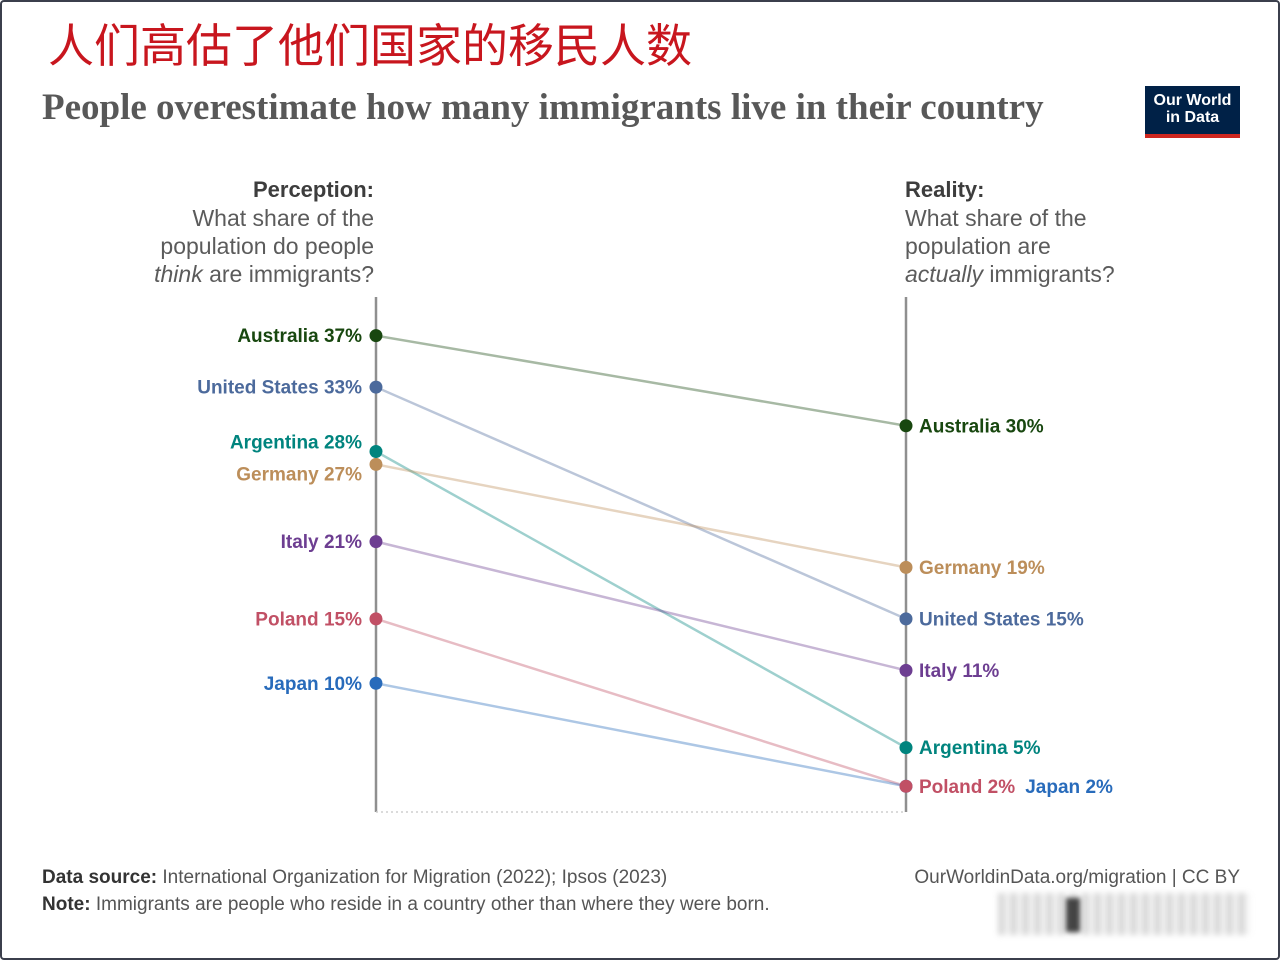  I want to click on reality-label-australia: Australia 30%, so click(981, 426).